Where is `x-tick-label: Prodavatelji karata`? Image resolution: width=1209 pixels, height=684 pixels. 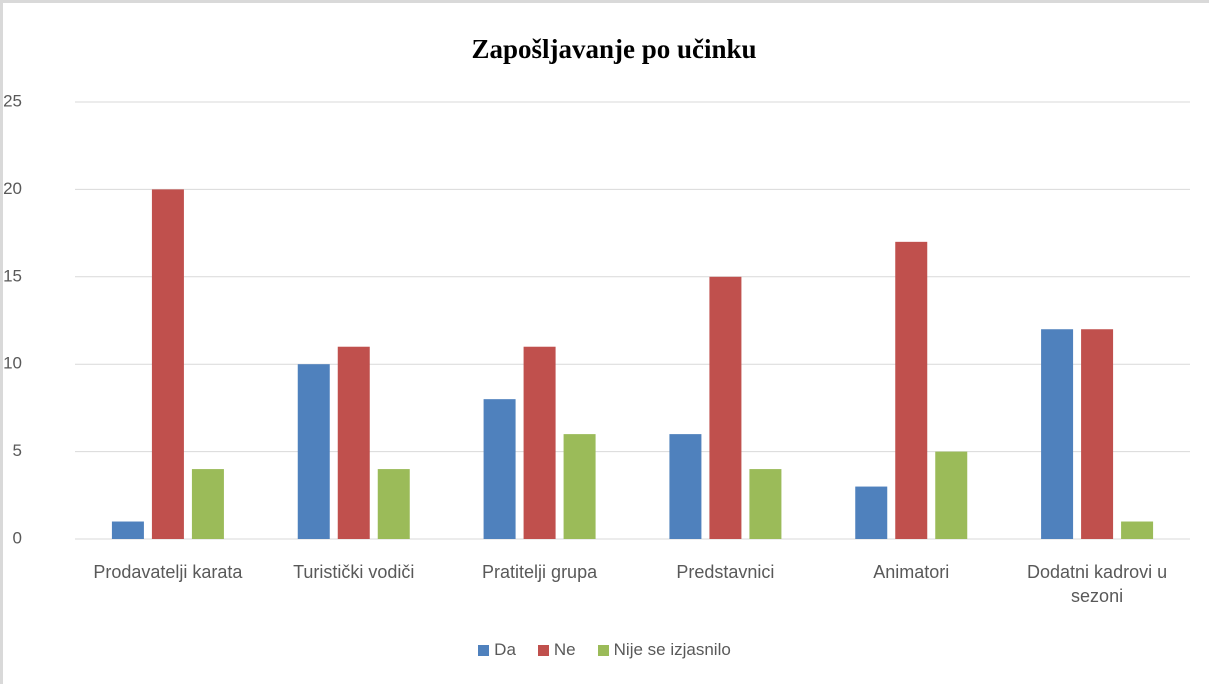 x-tick-label: Prodavatelji karata is located at coordinates (168, 572).